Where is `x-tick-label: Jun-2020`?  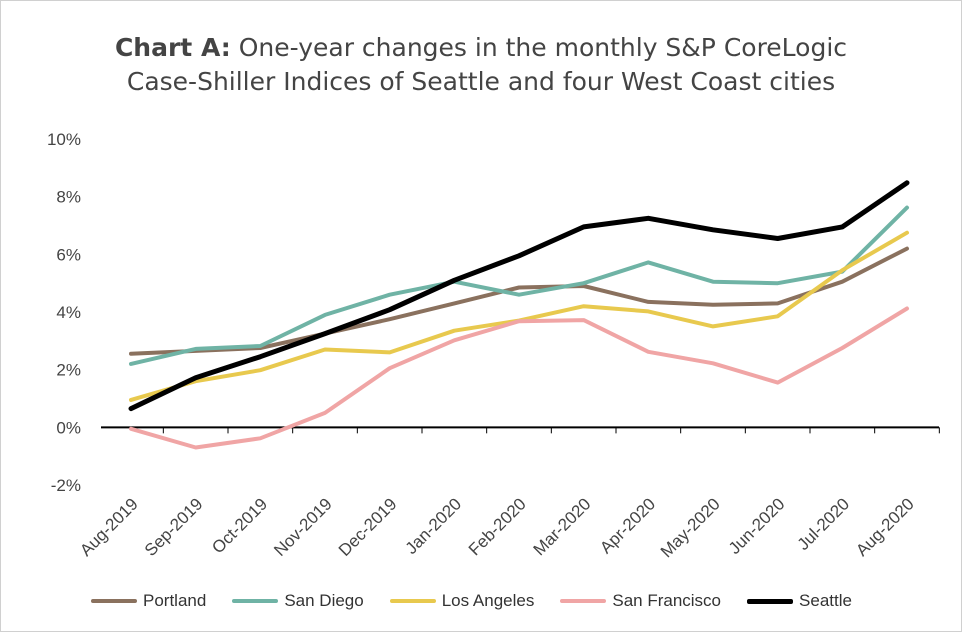 x-tick-label: Jun-2020 is located at coordinates (757, 526).